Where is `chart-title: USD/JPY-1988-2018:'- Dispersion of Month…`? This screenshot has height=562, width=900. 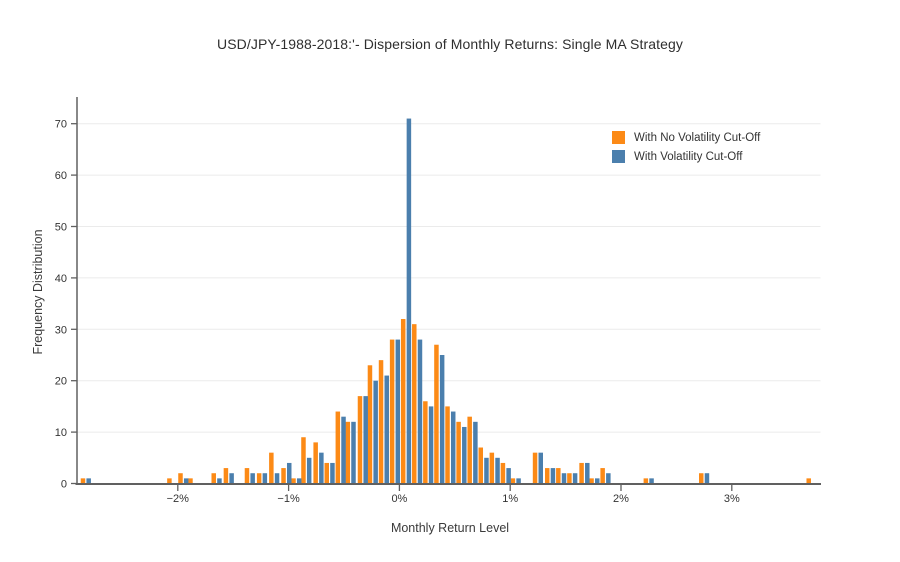
chart-title: USD/JPY-1988-2018:'- Dispersion of Month… is located at coordinates (450, 44).